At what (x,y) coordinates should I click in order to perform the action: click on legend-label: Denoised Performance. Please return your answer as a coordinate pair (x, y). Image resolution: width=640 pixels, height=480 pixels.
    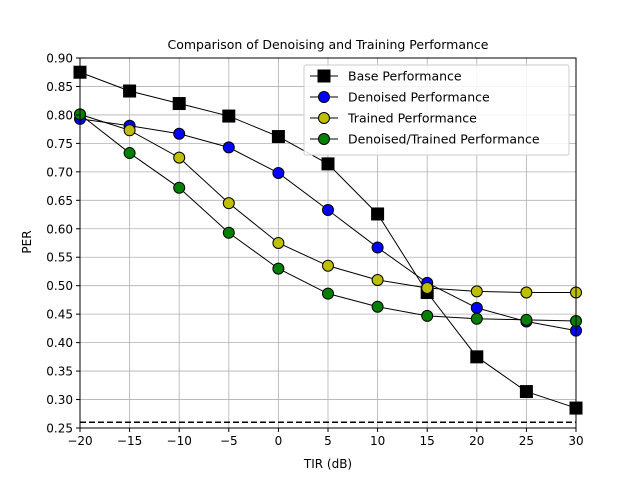
    Looking at the image, I should click on (419, 97).